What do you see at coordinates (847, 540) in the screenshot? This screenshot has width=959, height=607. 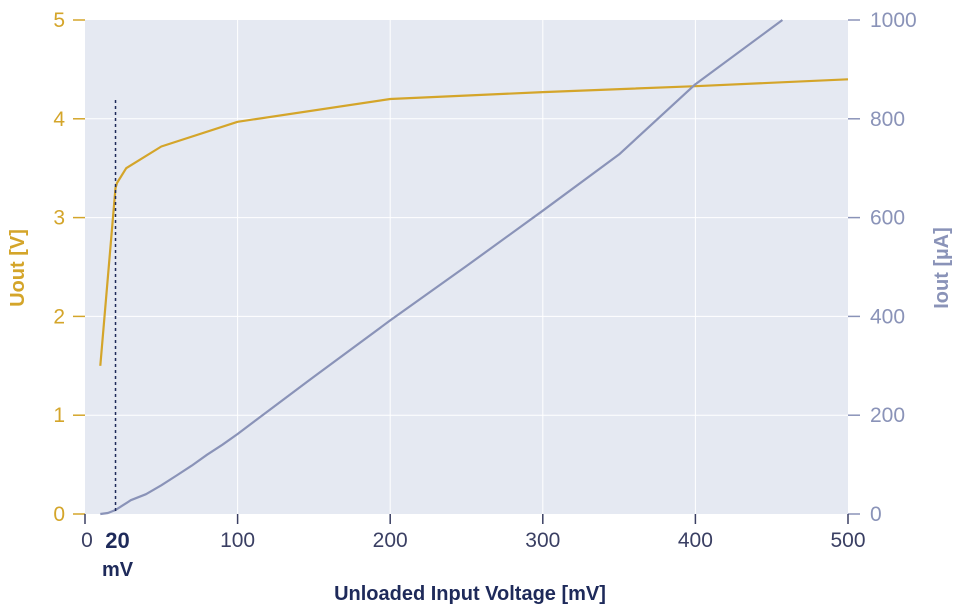 I see `x-tick-label: 500` at bounding box center [847, 540].